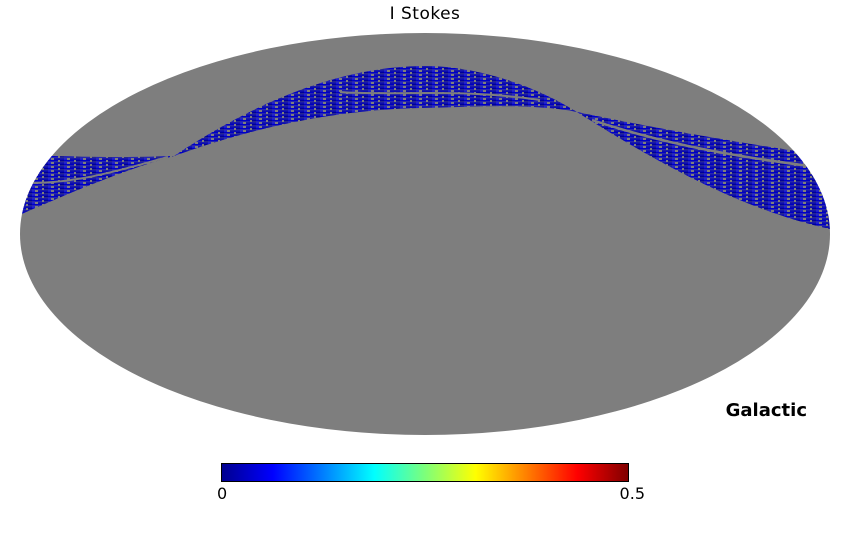  I want to click on scan-band-gap-middle, so click(440, 96).